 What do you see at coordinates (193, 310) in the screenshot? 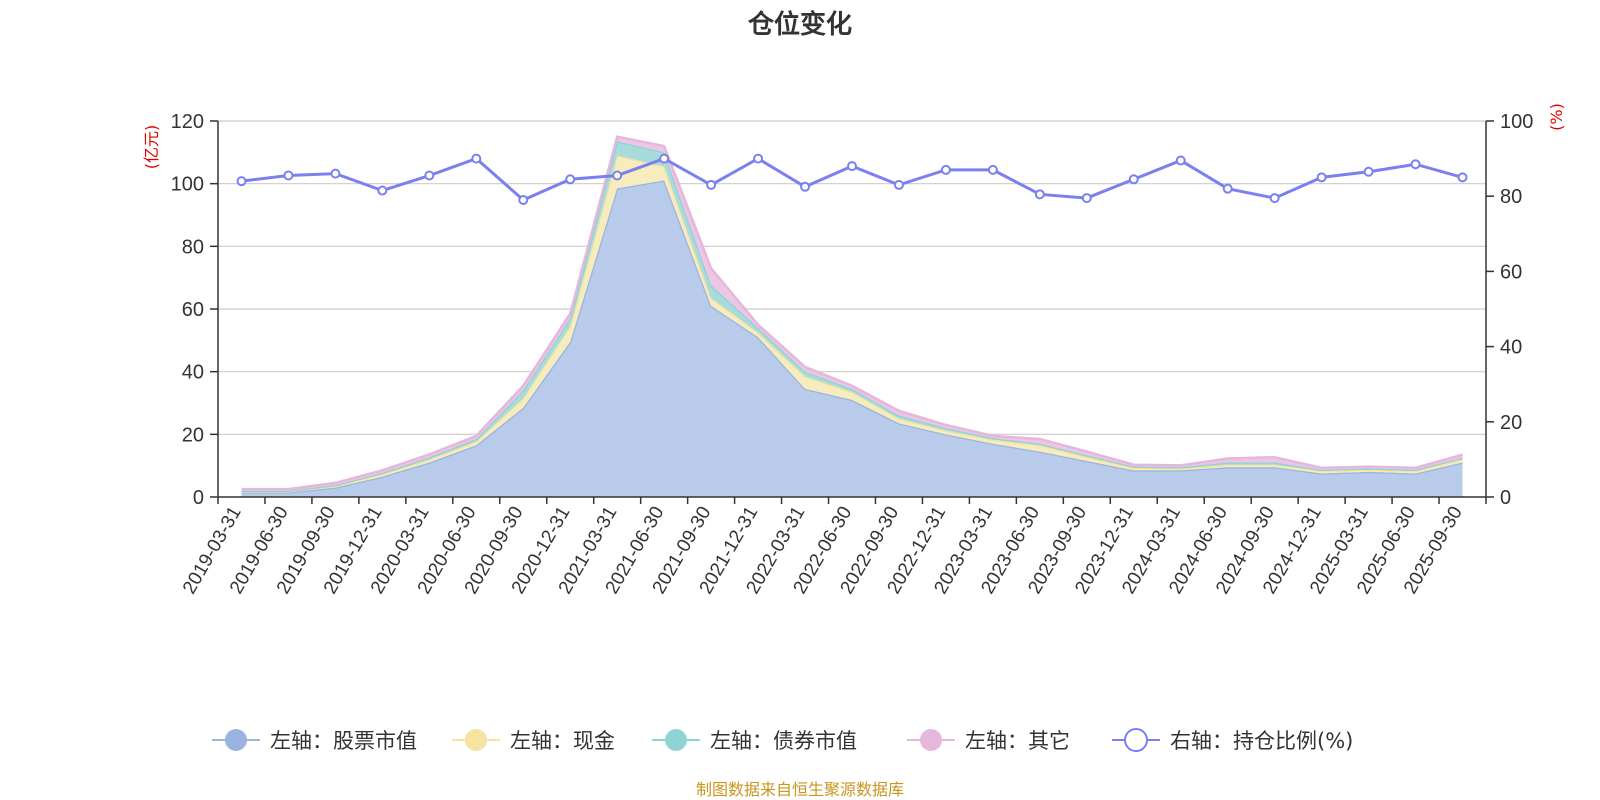
I see `left-tick-label: 60` at bounding box center [193, 310].